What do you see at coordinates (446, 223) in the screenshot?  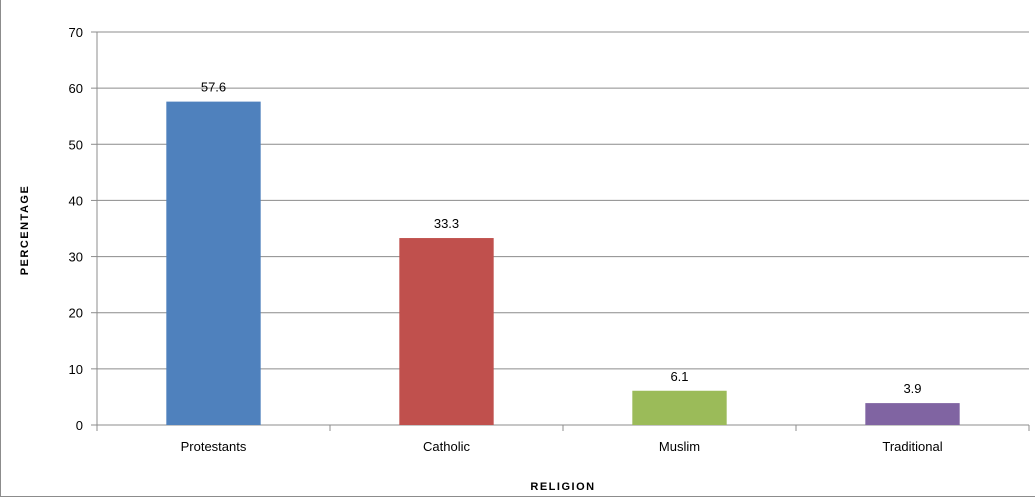 I see `data-label-catholic: 33.3` at bounding box center [446, 223].